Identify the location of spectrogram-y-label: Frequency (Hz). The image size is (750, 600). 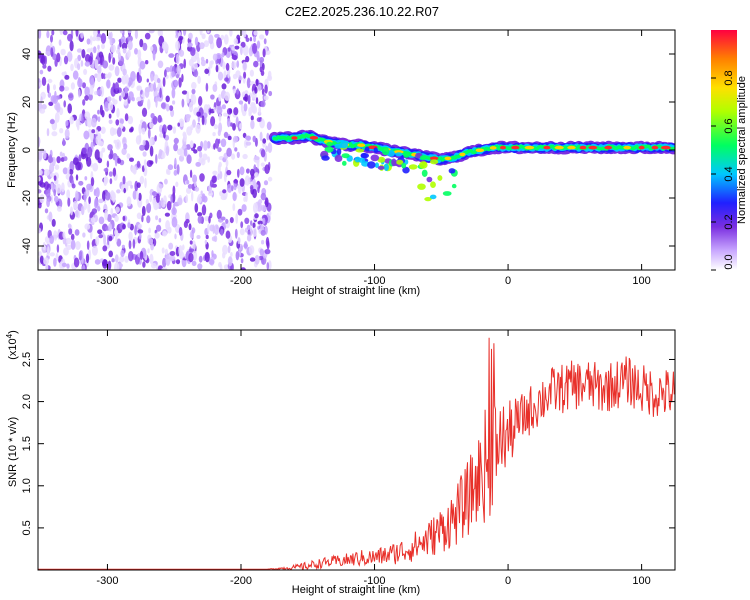
(12, 150).